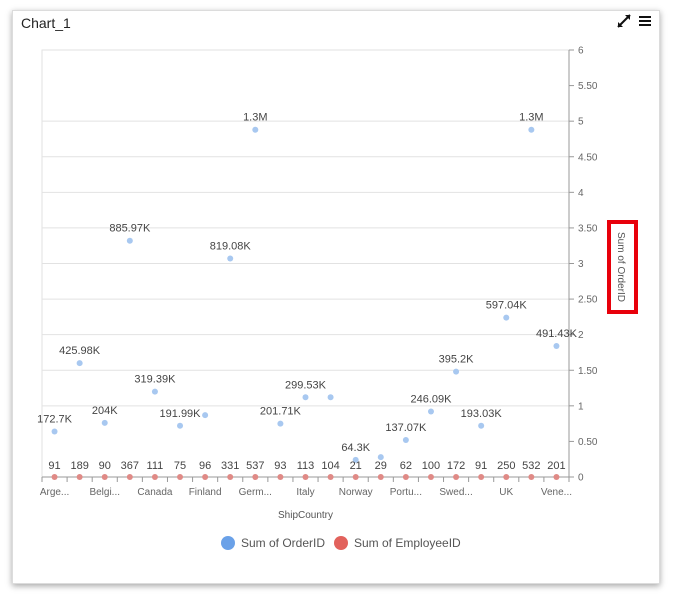 The image size is (678, 605). I want to click on legend-label-orderid: Sum of OrderID, so click(283, 543).